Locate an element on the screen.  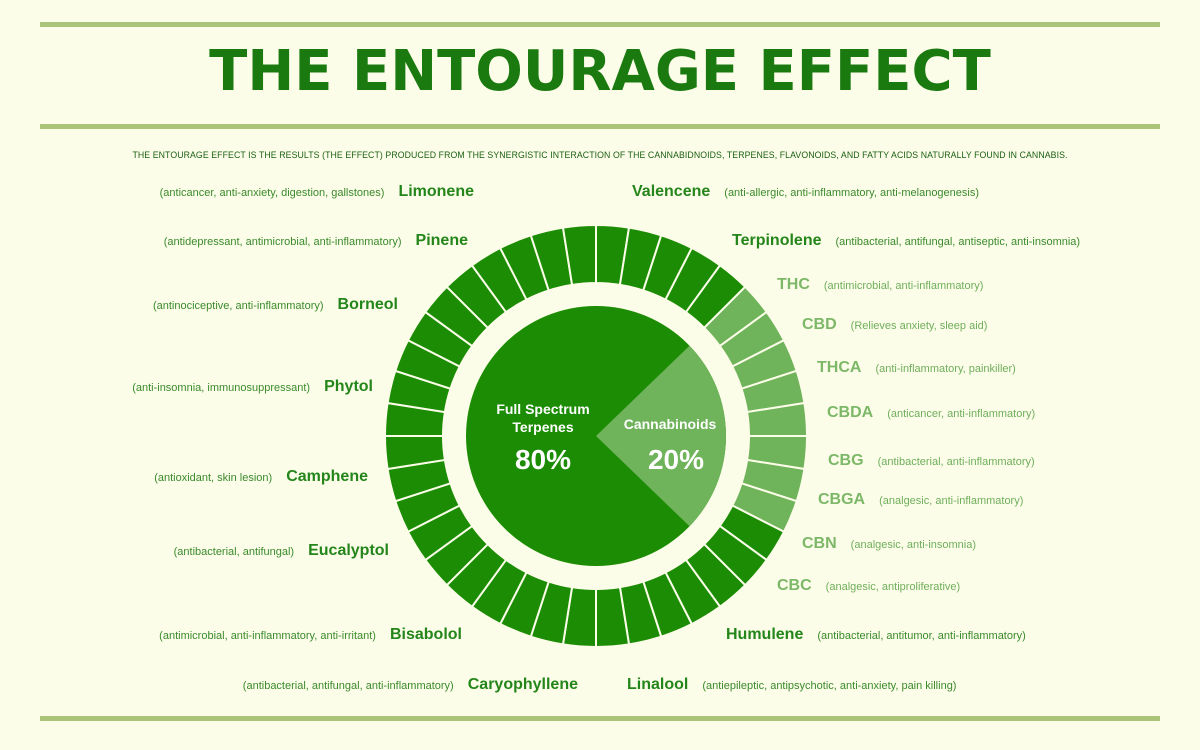
terpene-name: Terpinolene is located at coordinates (777, 240).